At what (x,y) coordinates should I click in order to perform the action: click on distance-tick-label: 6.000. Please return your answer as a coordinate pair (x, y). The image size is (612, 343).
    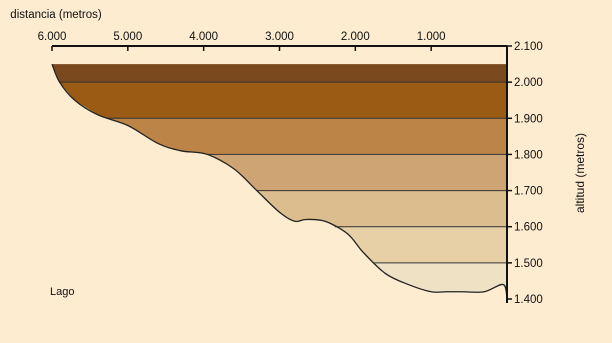
    Looking at the image, I should click on (52, 37).